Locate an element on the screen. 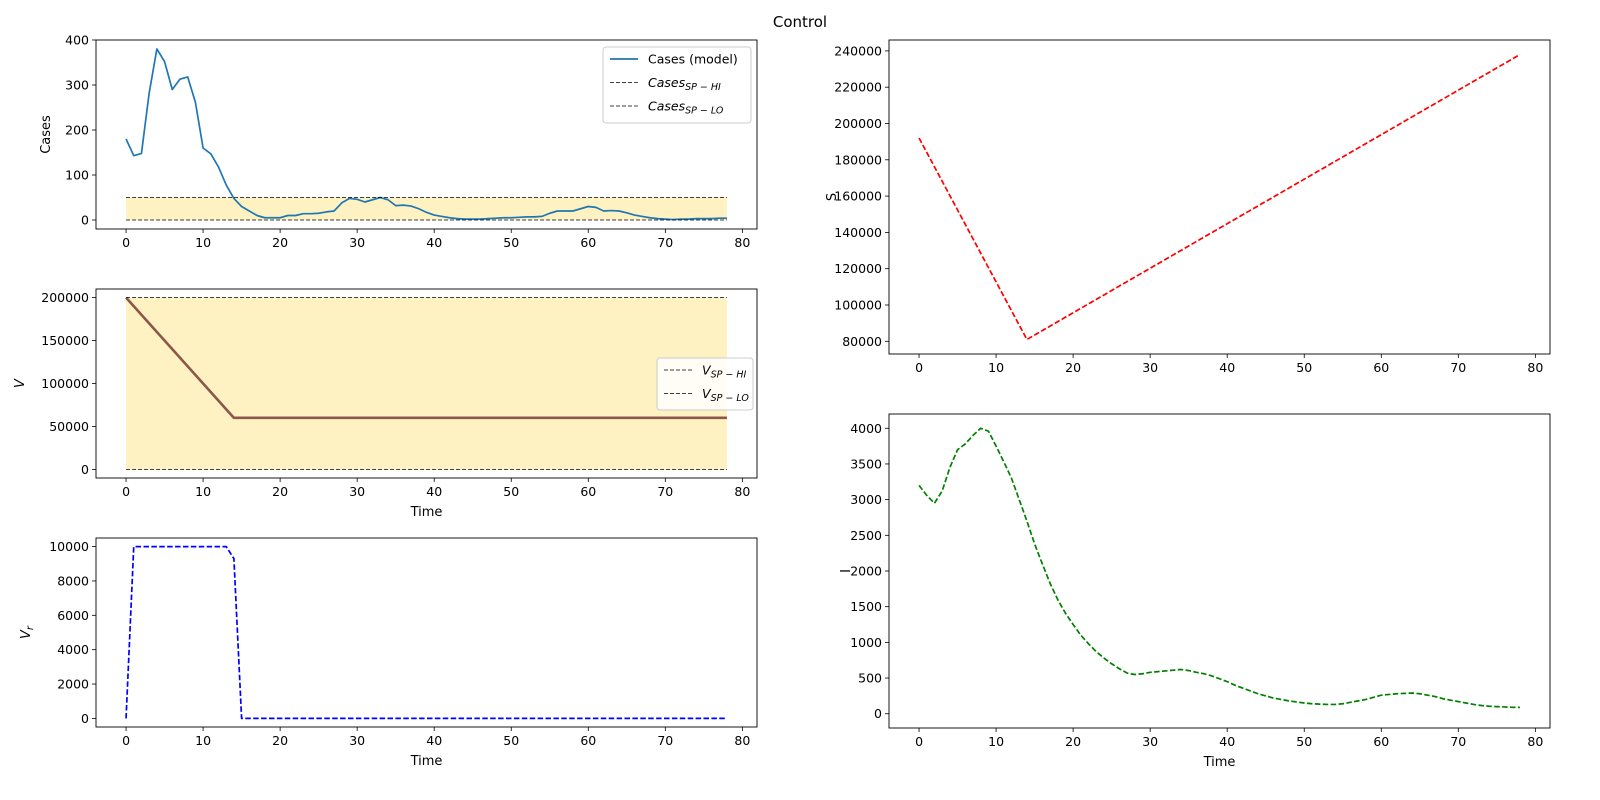 The image size is (1600, 800). y-tick-label: 200 is located at coordinates (77, 130).